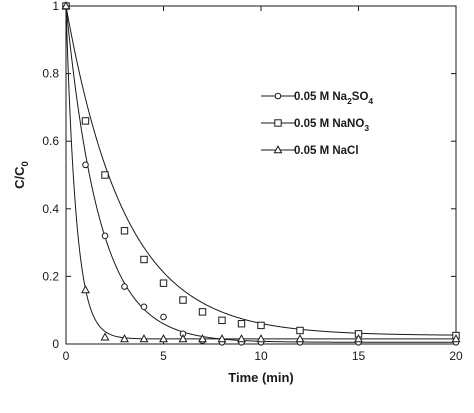  What do you see at coordinates (360, 97) in the screenshot?
I see `legend-label-text: SO` at bounding box center [360, 97].